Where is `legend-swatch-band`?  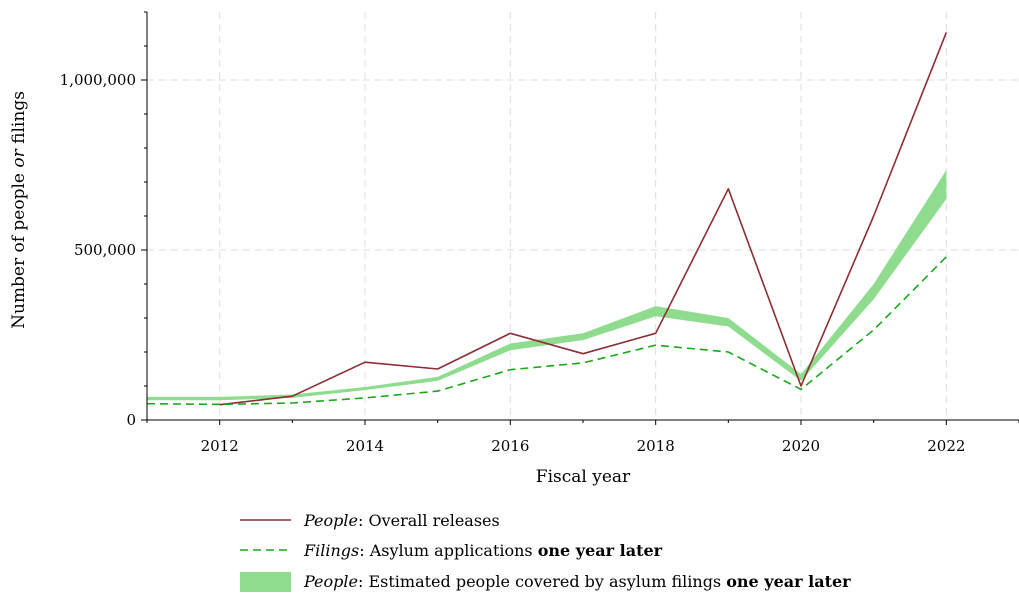 legend-swatch-band is located at coordinates (265, 582).